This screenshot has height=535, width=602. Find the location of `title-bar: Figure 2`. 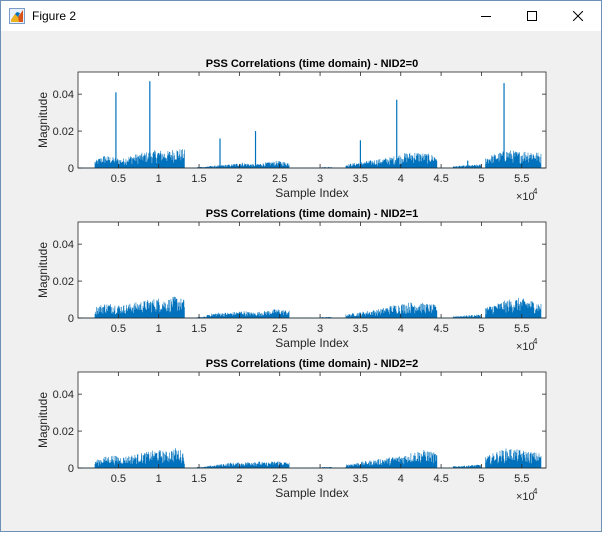

title-bar: Figure 2 is located at coordinates (301, 16).